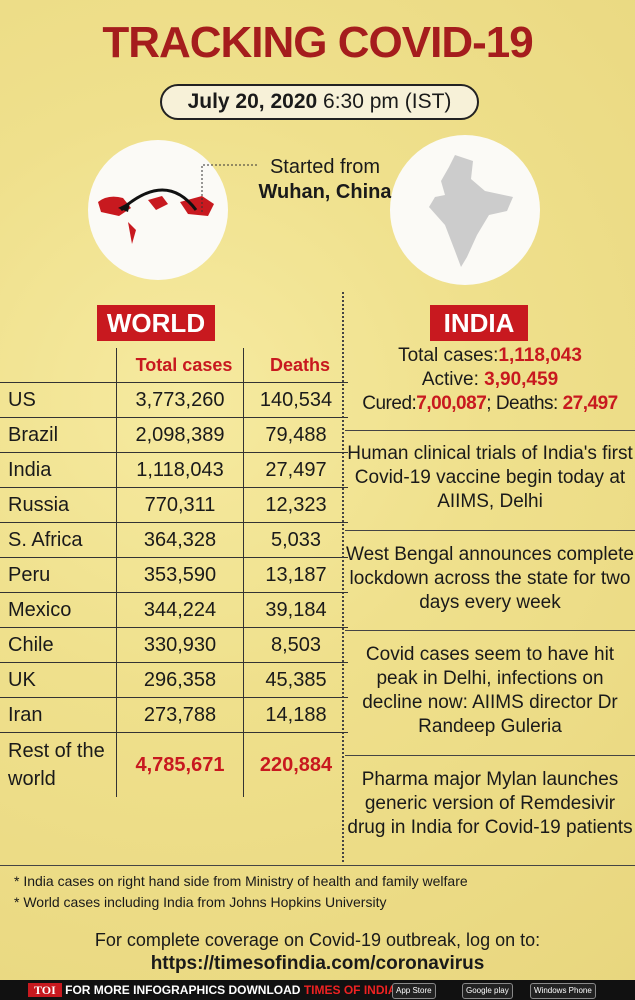  I want to click on stat-value: 1,118,043, so click(540, 355).